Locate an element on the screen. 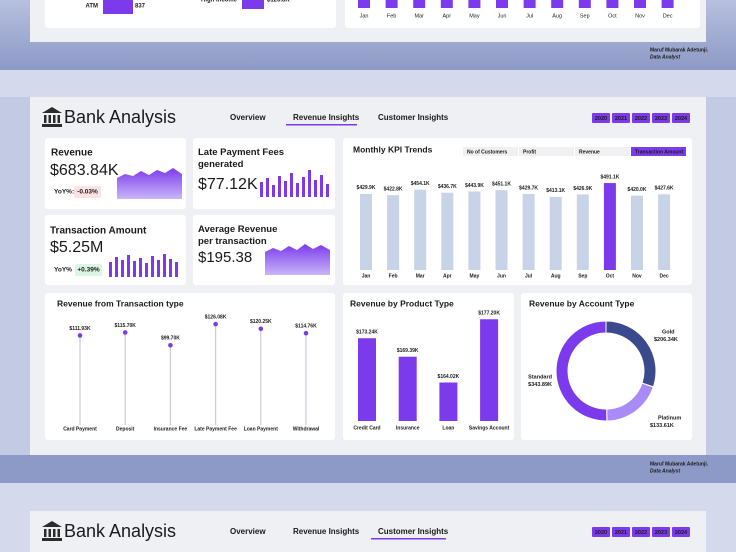 This screenshot has height=552, width=736. yoy-label: YoY% is located at coordinates (63, 270).